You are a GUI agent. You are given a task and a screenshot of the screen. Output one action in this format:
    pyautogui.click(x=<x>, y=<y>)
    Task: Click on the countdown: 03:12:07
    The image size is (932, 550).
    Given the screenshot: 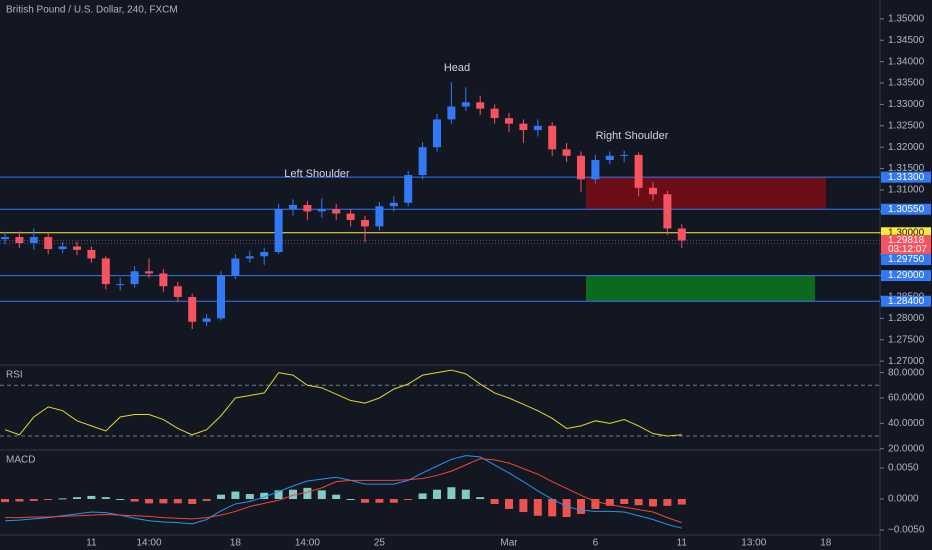 What is the action you would take?
    pyautogui.click(x=907, y=249)
    